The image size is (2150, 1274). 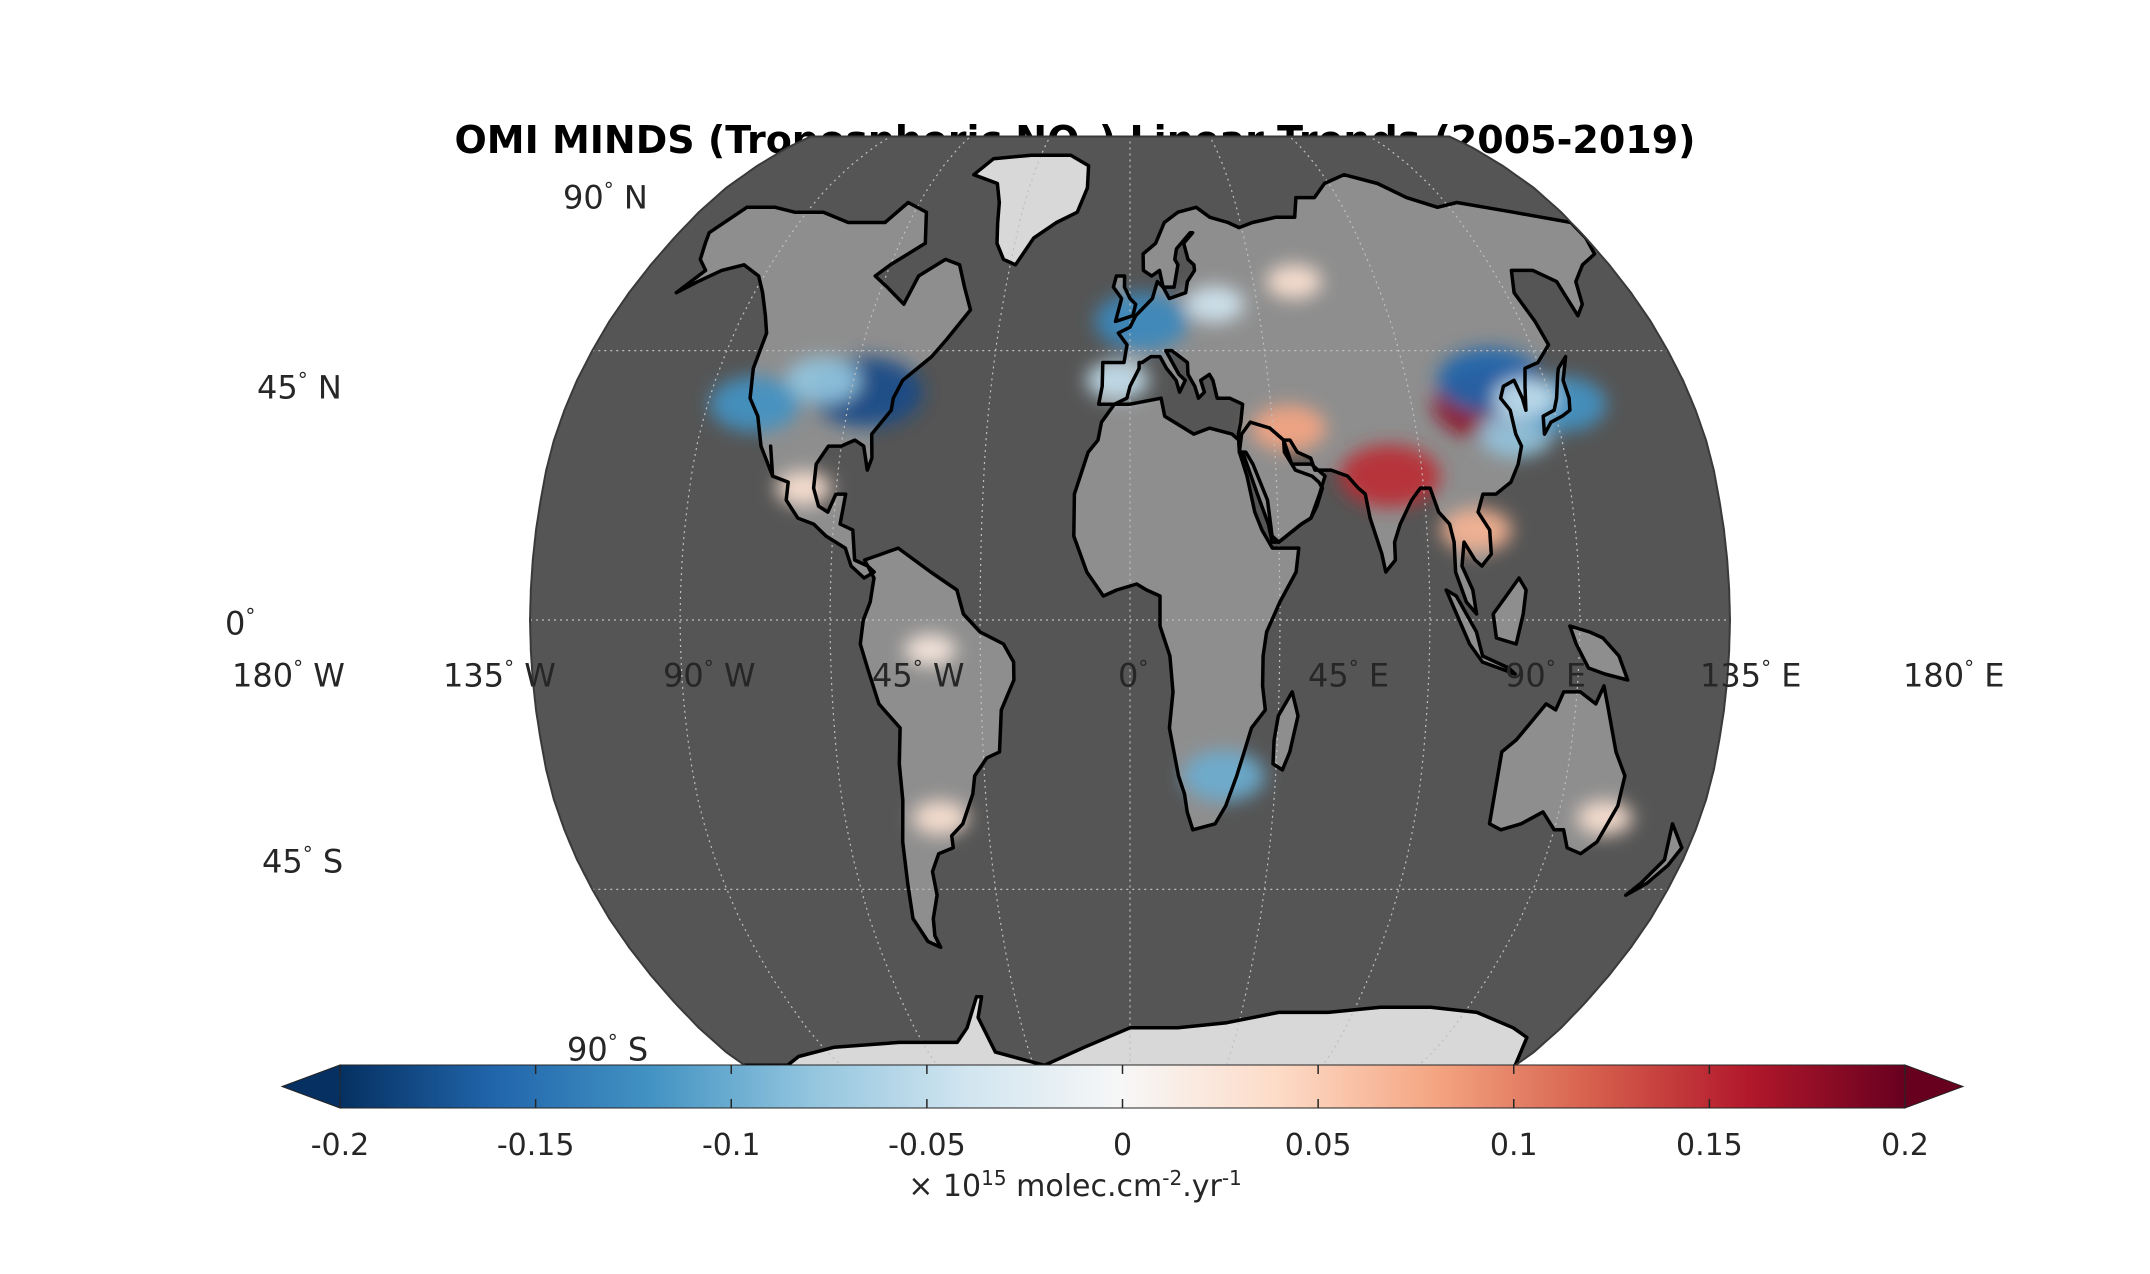 I want to click on arabia-bridge-coastline, so click(x=1282, y=482).